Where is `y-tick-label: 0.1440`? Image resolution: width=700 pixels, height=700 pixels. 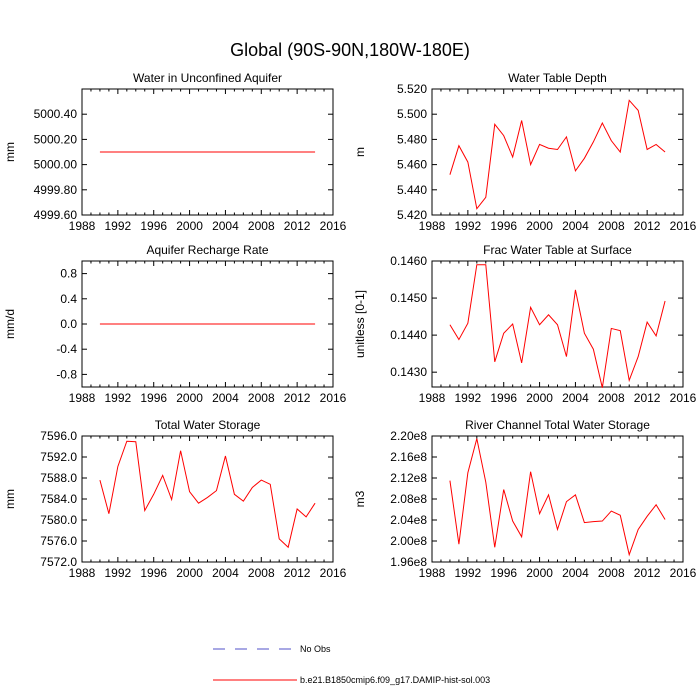 y-tick-label: 0.1440 is located at coordinates (408, 335).